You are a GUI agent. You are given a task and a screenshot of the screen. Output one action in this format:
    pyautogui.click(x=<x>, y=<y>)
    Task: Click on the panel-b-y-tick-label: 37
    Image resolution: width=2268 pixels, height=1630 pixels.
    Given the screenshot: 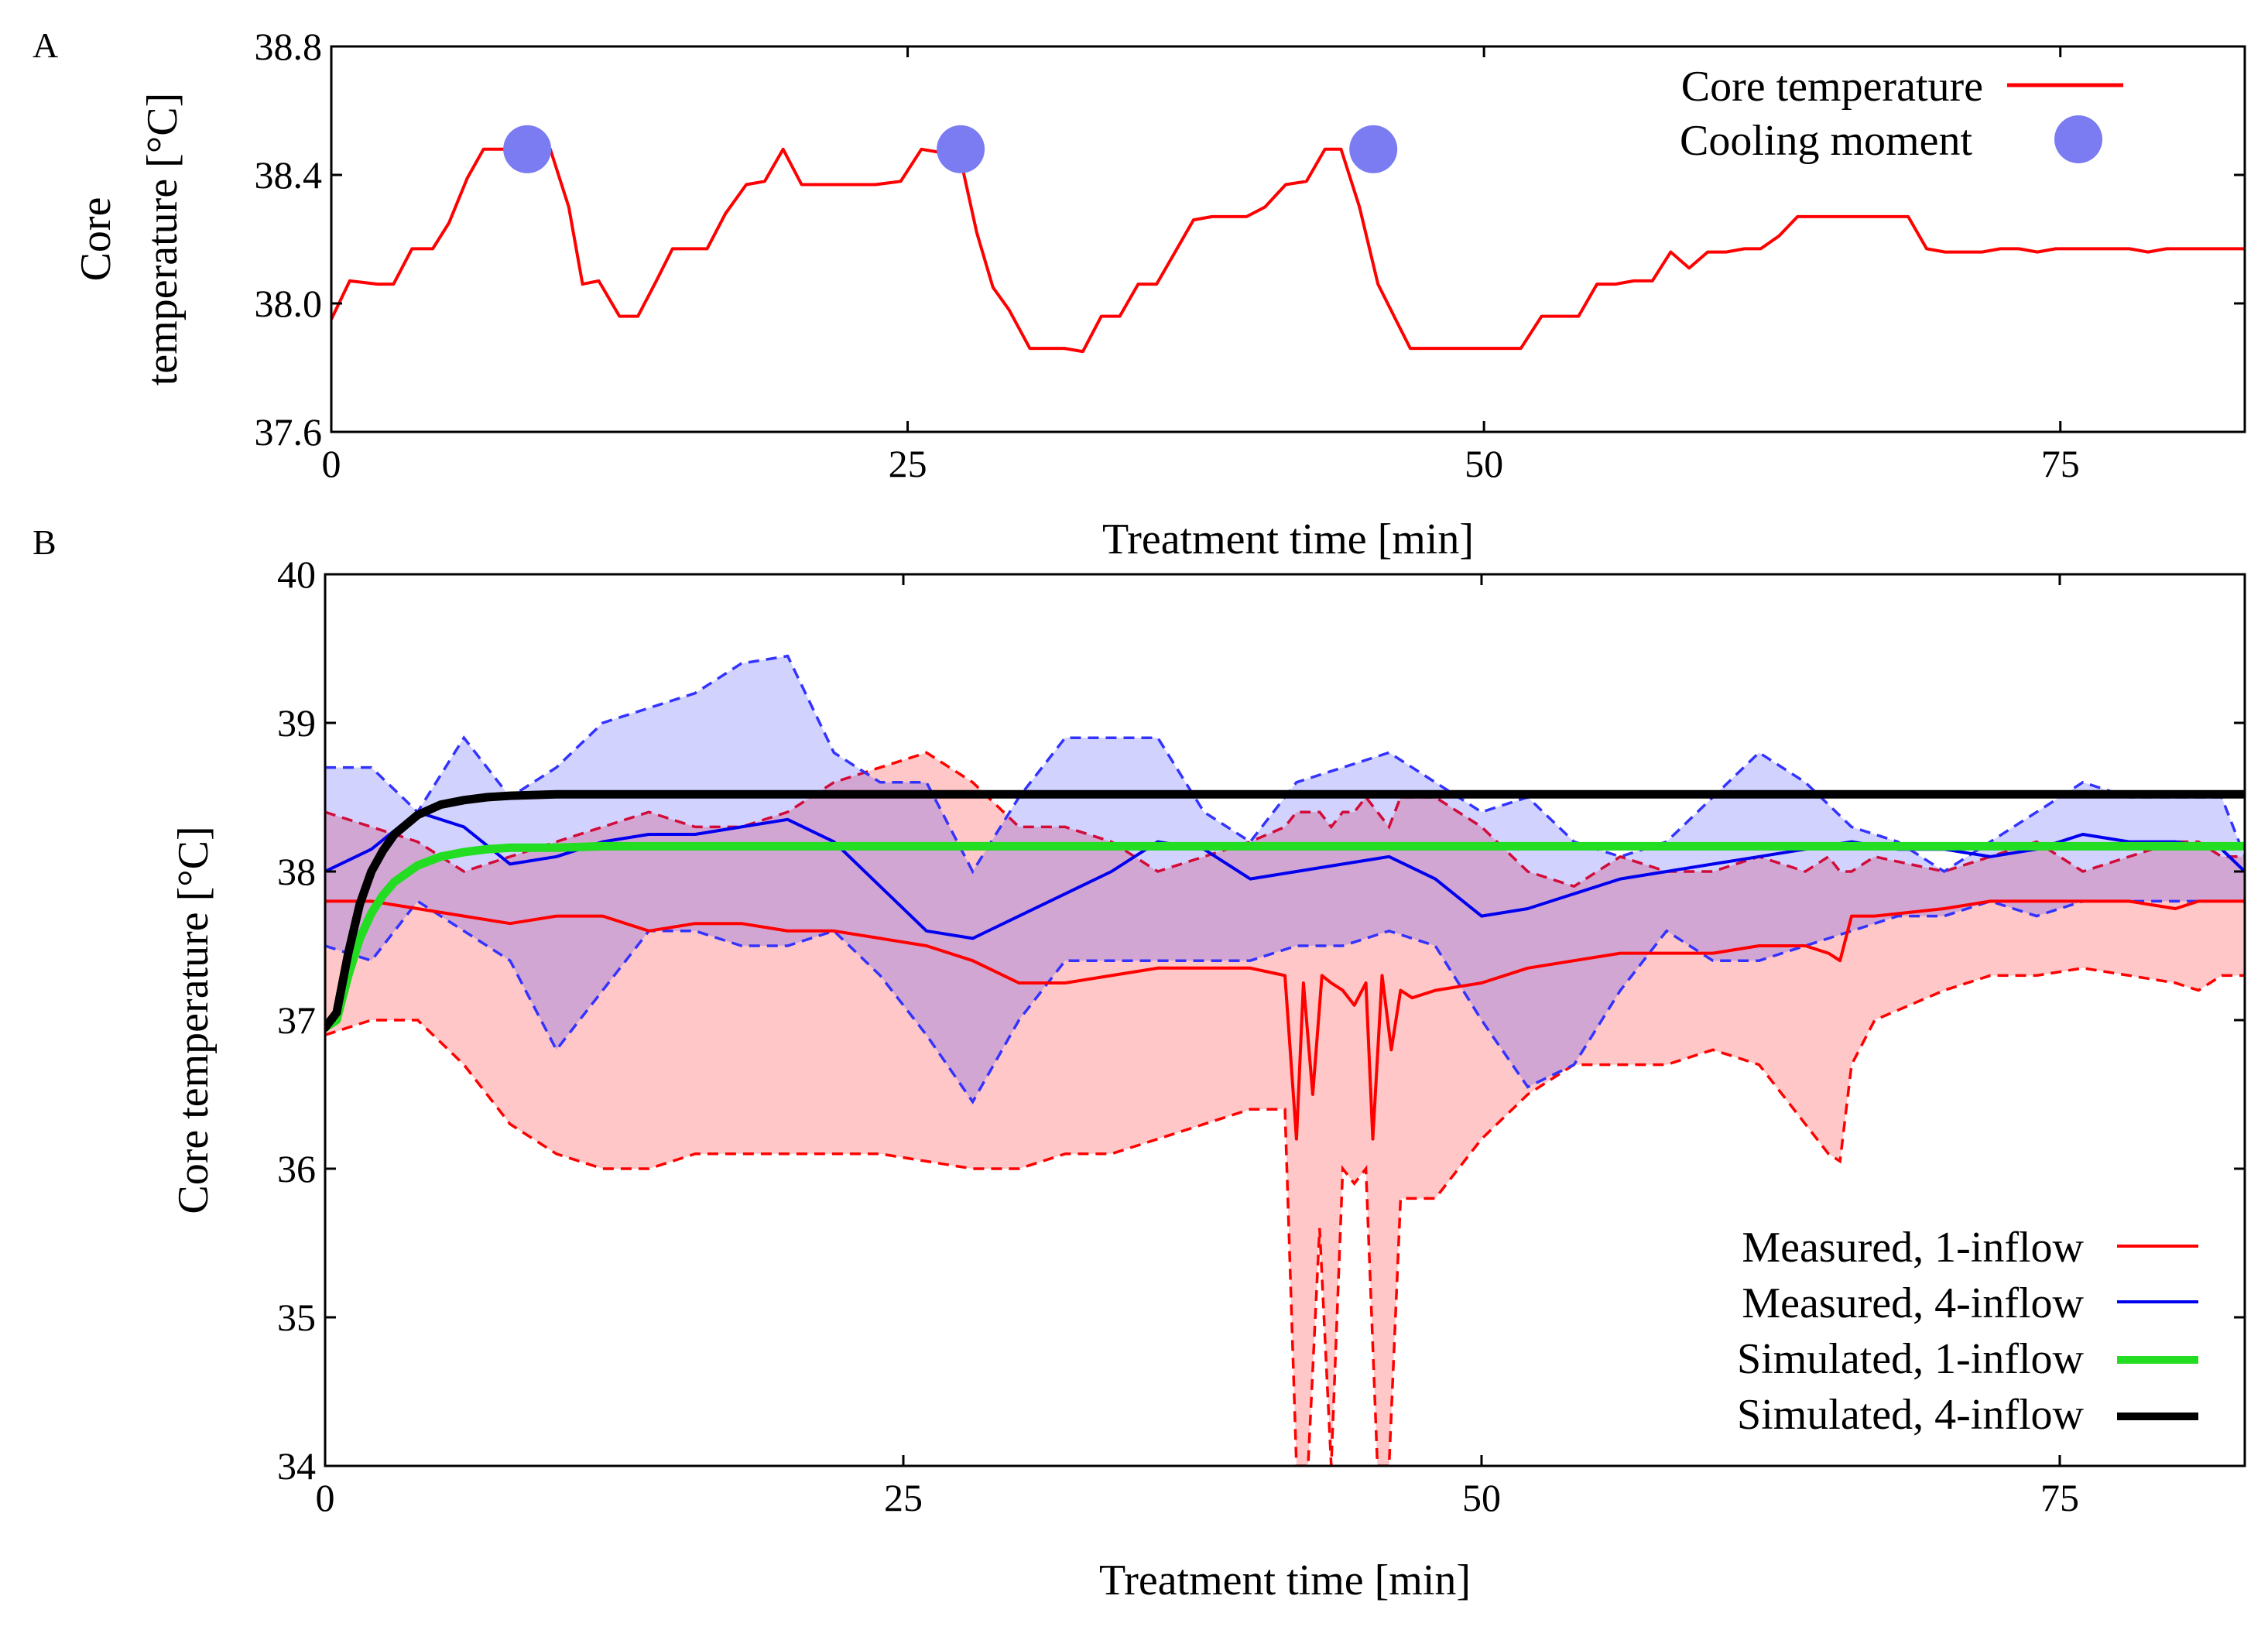 What is the action you would take?
    pyautogui.click(x=296, y=1020)
    